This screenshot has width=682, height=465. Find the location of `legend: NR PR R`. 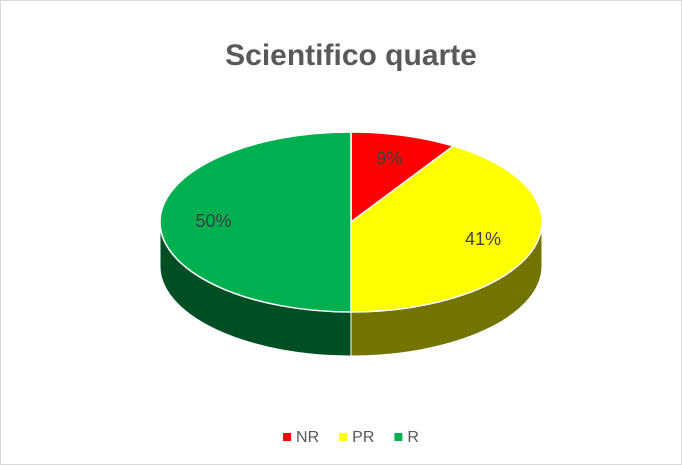

legend: NR PR R is located at coordinates (351, 437).